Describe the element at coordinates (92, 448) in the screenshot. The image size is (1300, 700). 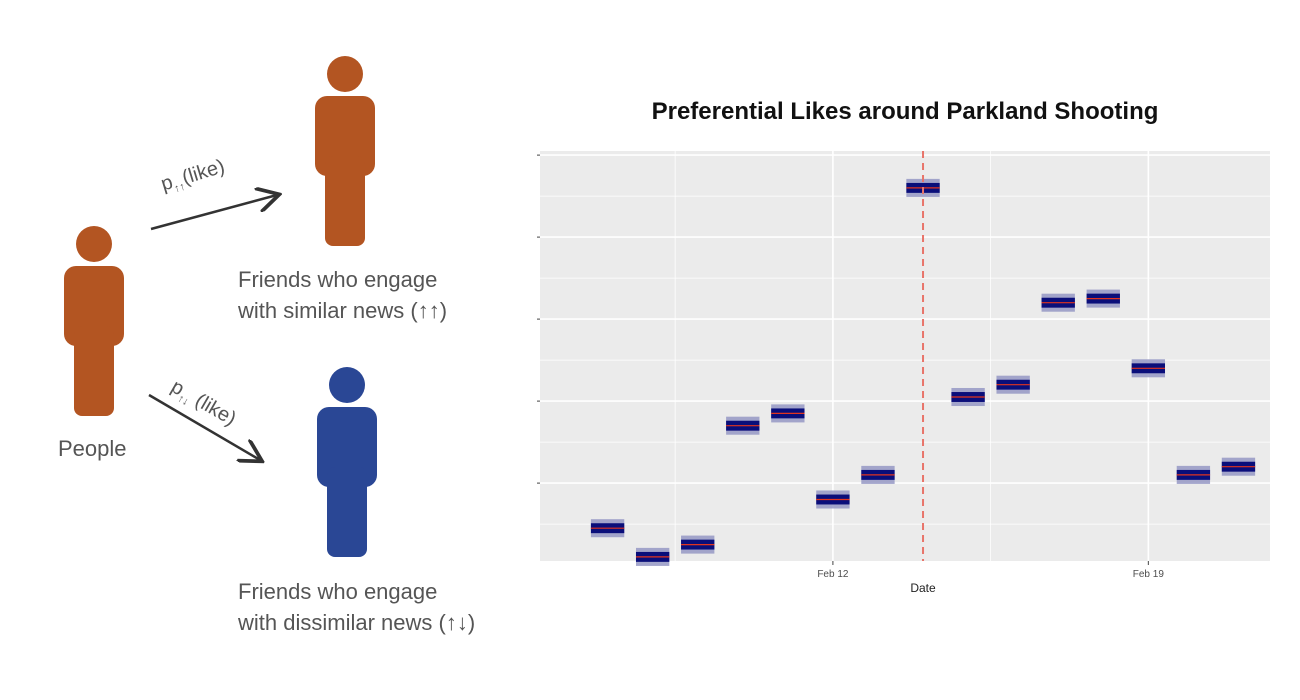
I see `people-label: People` at that location.